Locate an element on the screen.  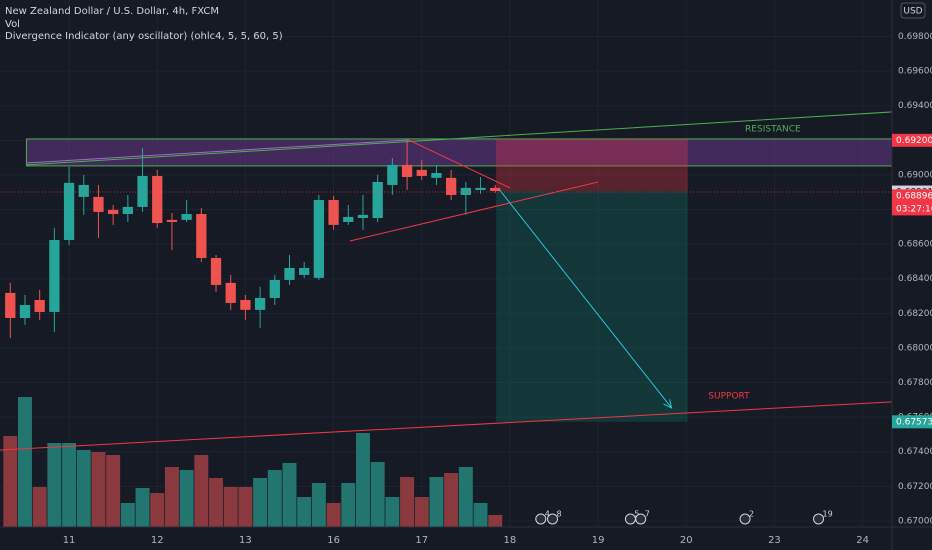
y-tick-label: 0.67000 is located at coordinates (915, 521).